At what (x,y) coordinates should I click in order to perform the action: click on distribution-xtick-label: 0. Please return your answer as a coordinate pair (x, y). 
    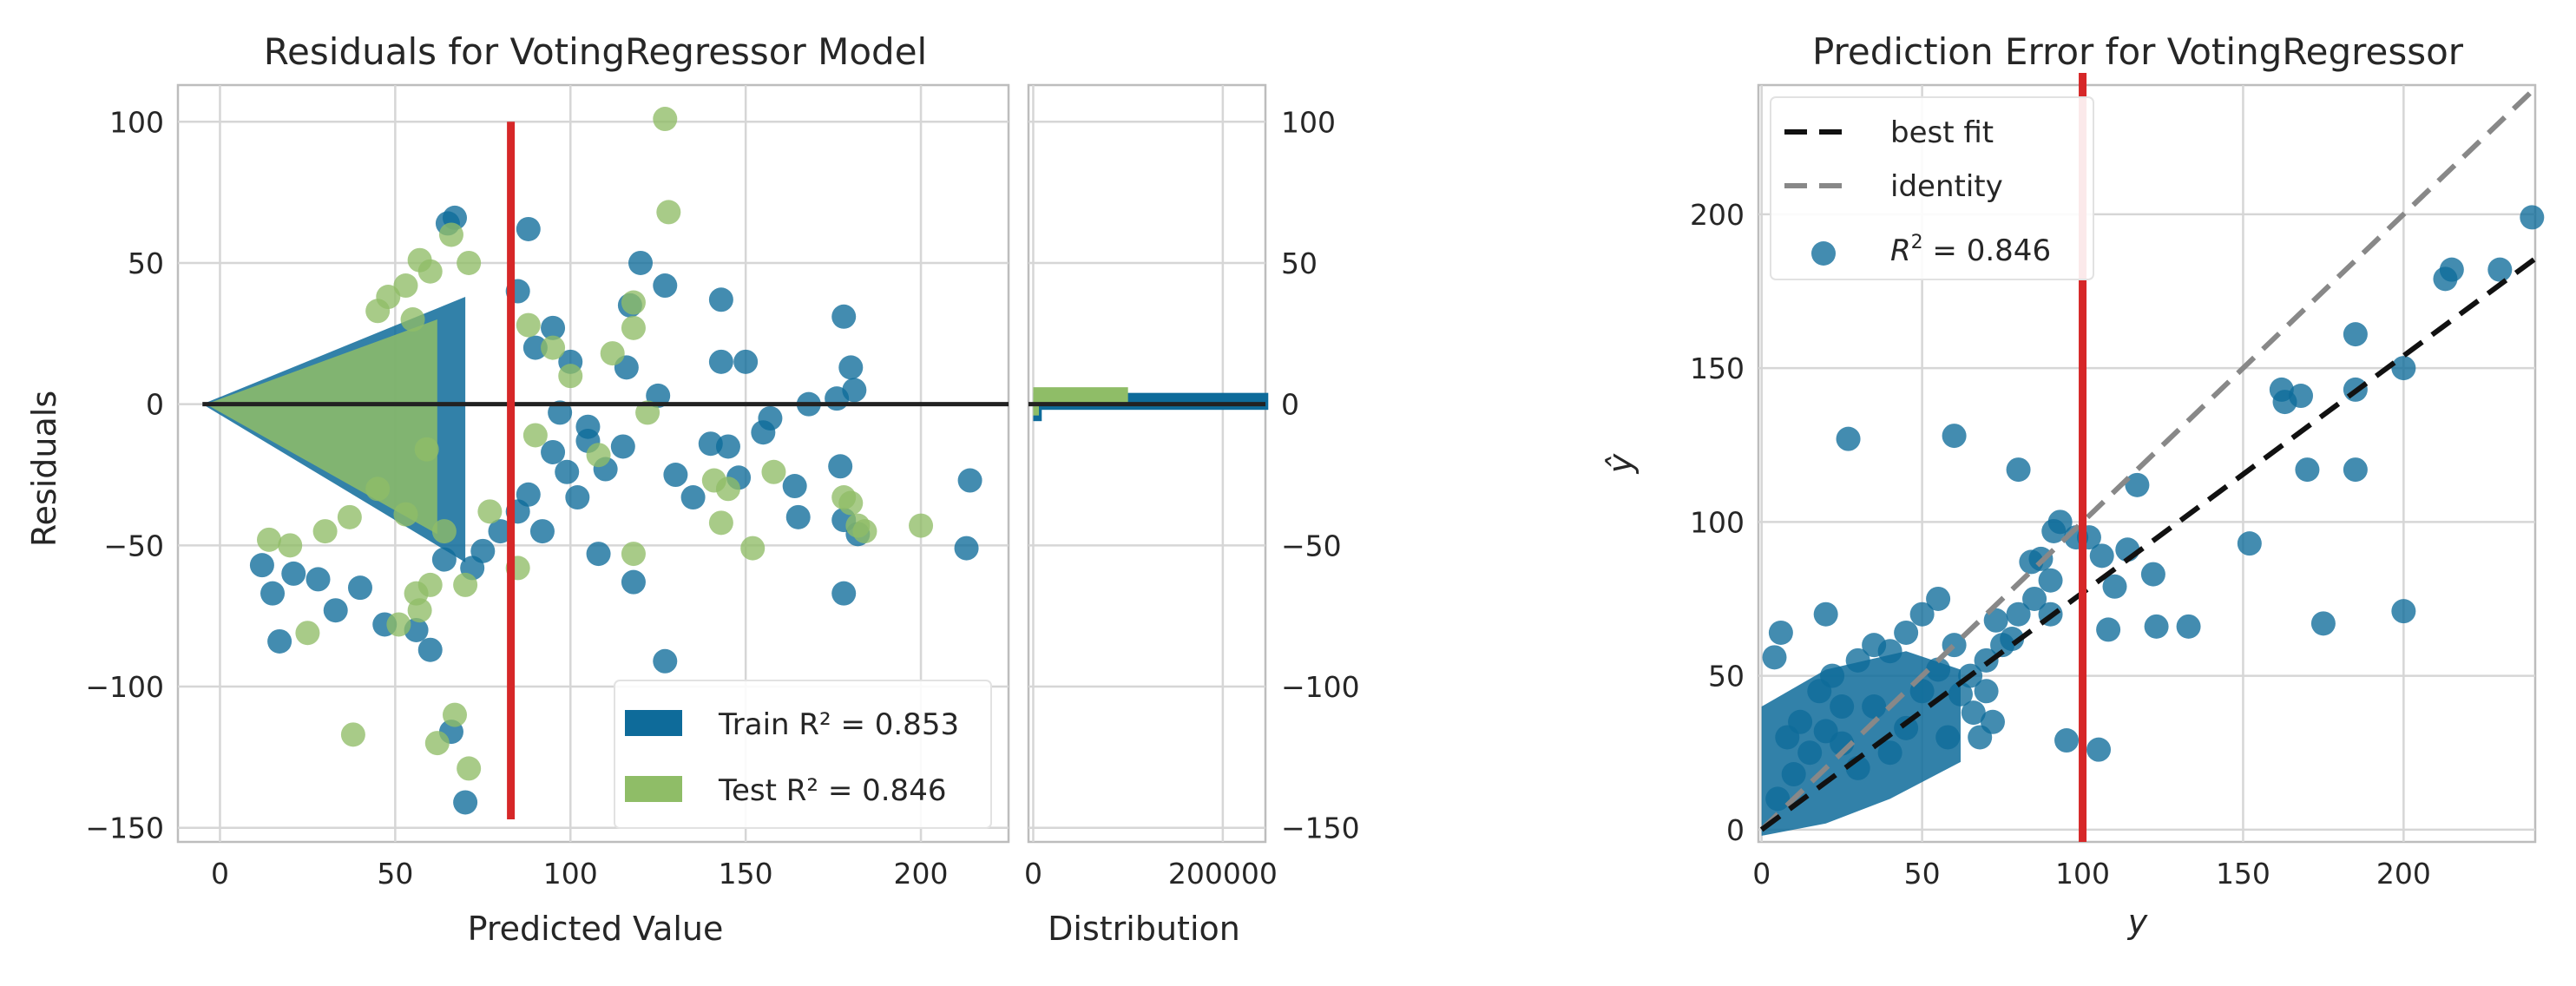
    Looking at the image, I should click on (1033, 874).